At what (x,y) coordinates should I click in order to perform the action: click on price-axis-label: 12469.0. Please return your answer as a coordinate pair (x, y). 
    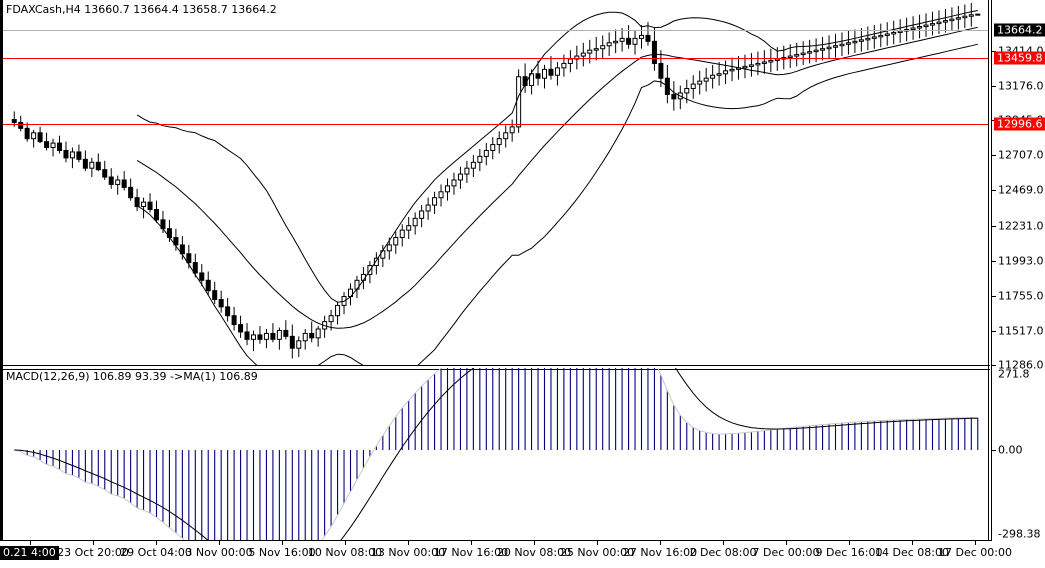
    Looking at the image, I should click on (1021, 190).